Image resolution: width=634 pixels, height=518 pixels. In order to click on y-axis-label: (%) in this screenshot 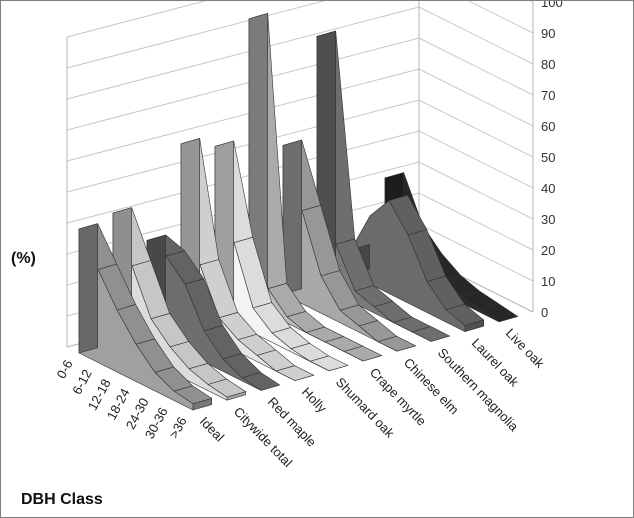, I will do `click(23, 258)`.